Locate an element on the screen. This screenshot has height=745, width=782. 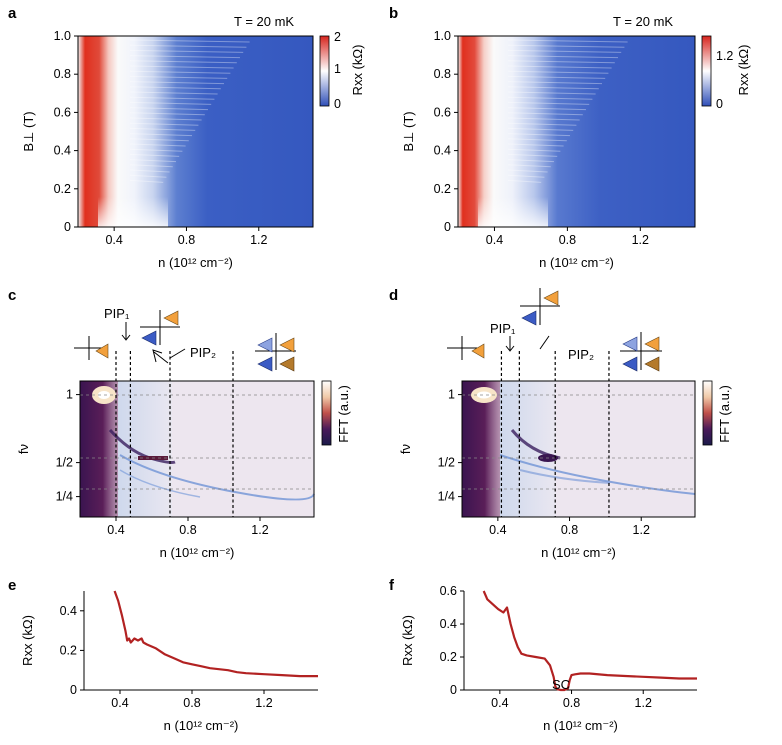
heatmap-a-low-field-region is located at coordinates (133, 193).